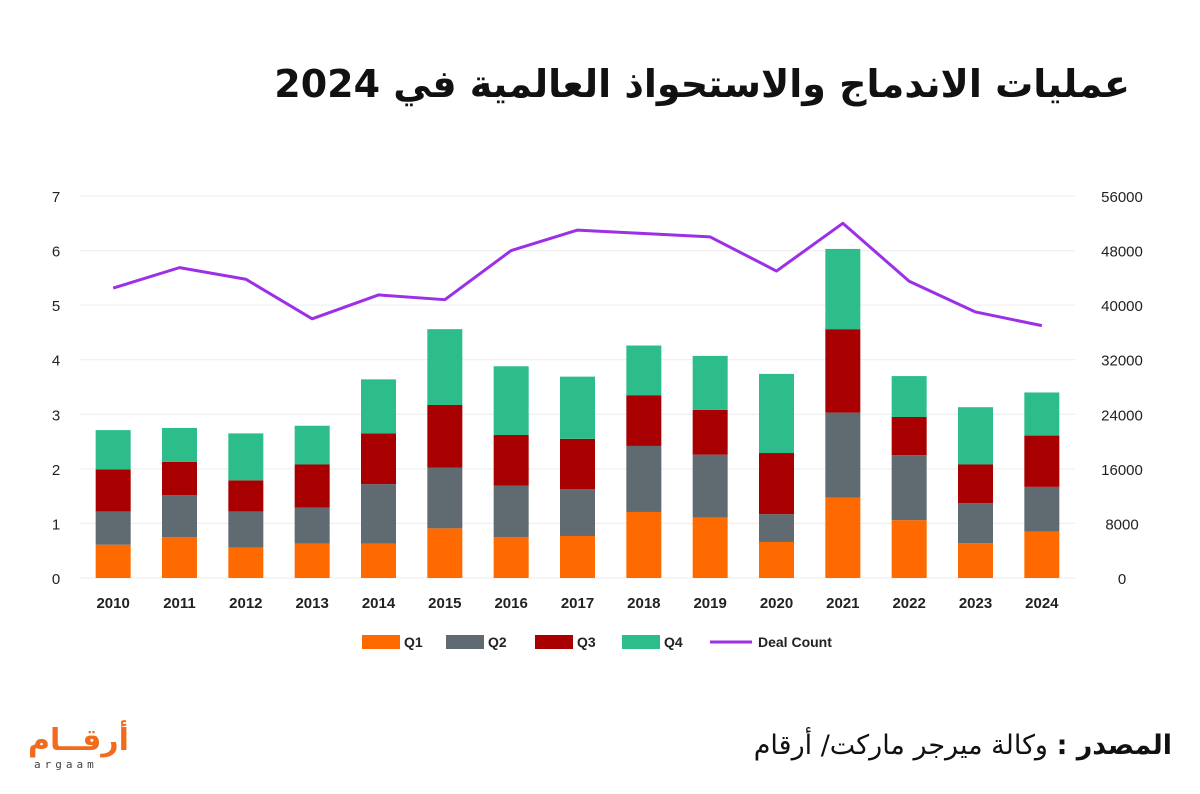 The height and width of the screenshot is (794, 1200). Describe the element at coordinates (445, 553) in the screenshot. I see `bar-segment-q1-2015` at that location.